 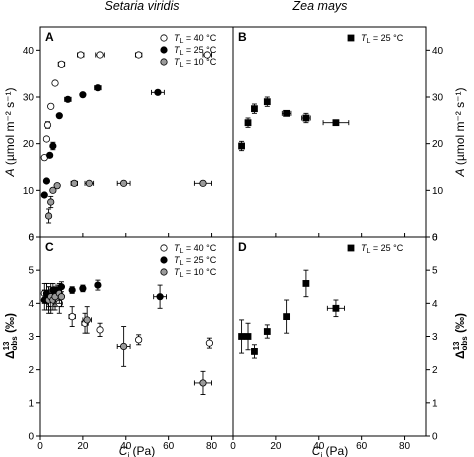 What do you see at coordinates (29, 51) in the screenshot?
I see `y-tick-label: 40` at bounding box center [29, 51].